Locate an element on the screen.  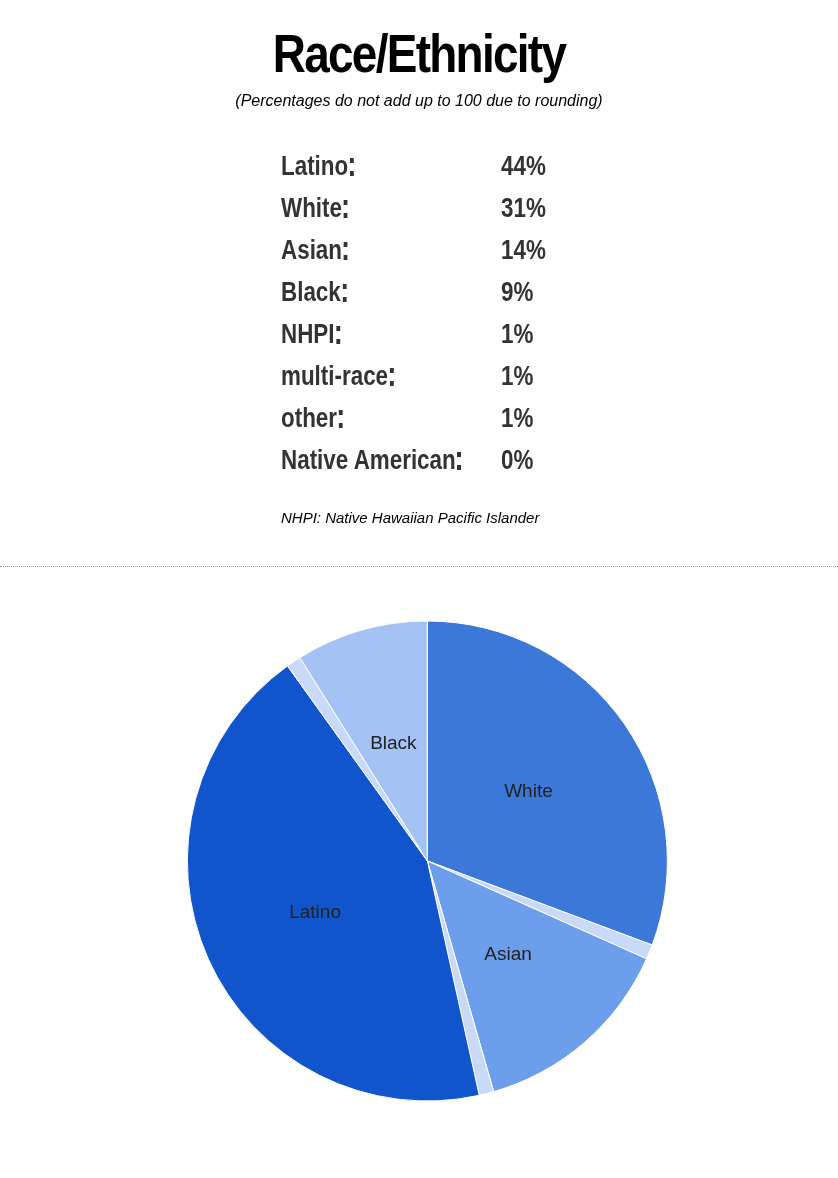
category-label: White is located at coordinates (311, 207).